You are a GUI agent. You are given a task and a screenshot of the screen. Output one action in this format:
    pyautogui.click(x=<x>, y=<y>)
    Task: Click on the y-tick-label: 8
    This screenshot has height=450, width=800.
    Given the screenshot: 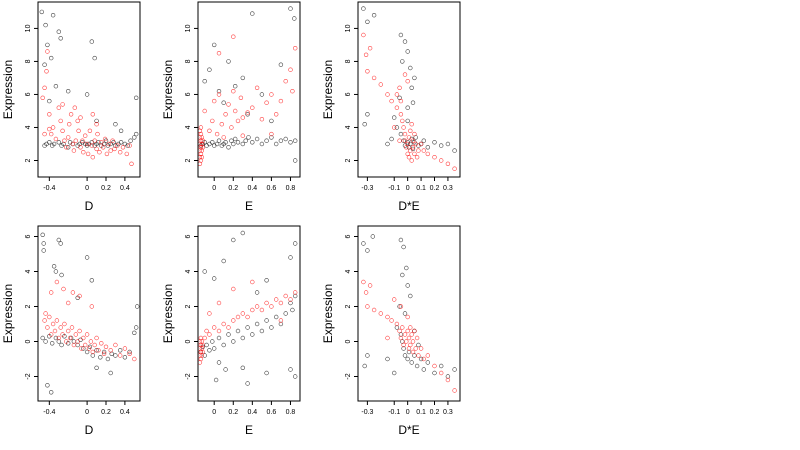 What is the action you would take?
    pyautogui.click(x=348, y=61)
    